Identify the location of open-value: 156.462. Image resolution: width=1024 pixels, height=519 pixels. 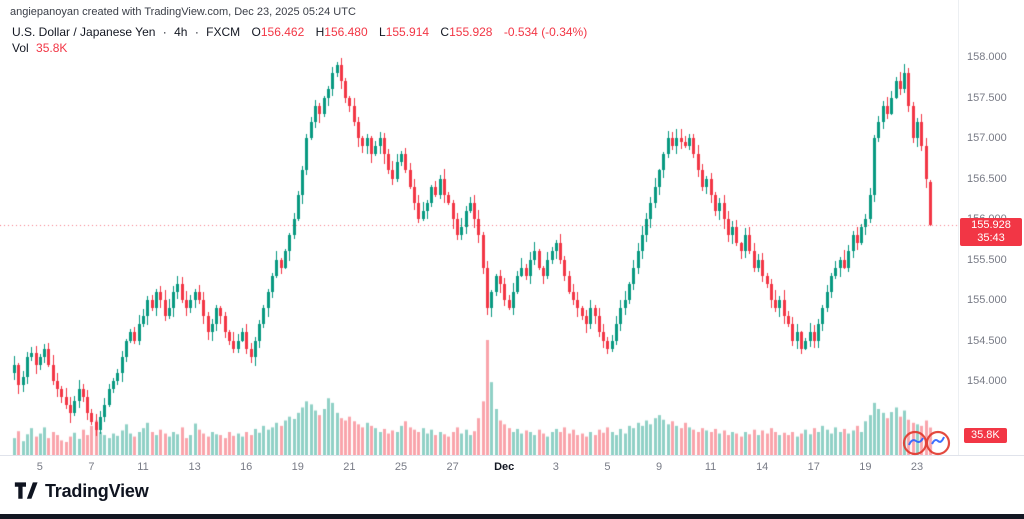
(282, 32).